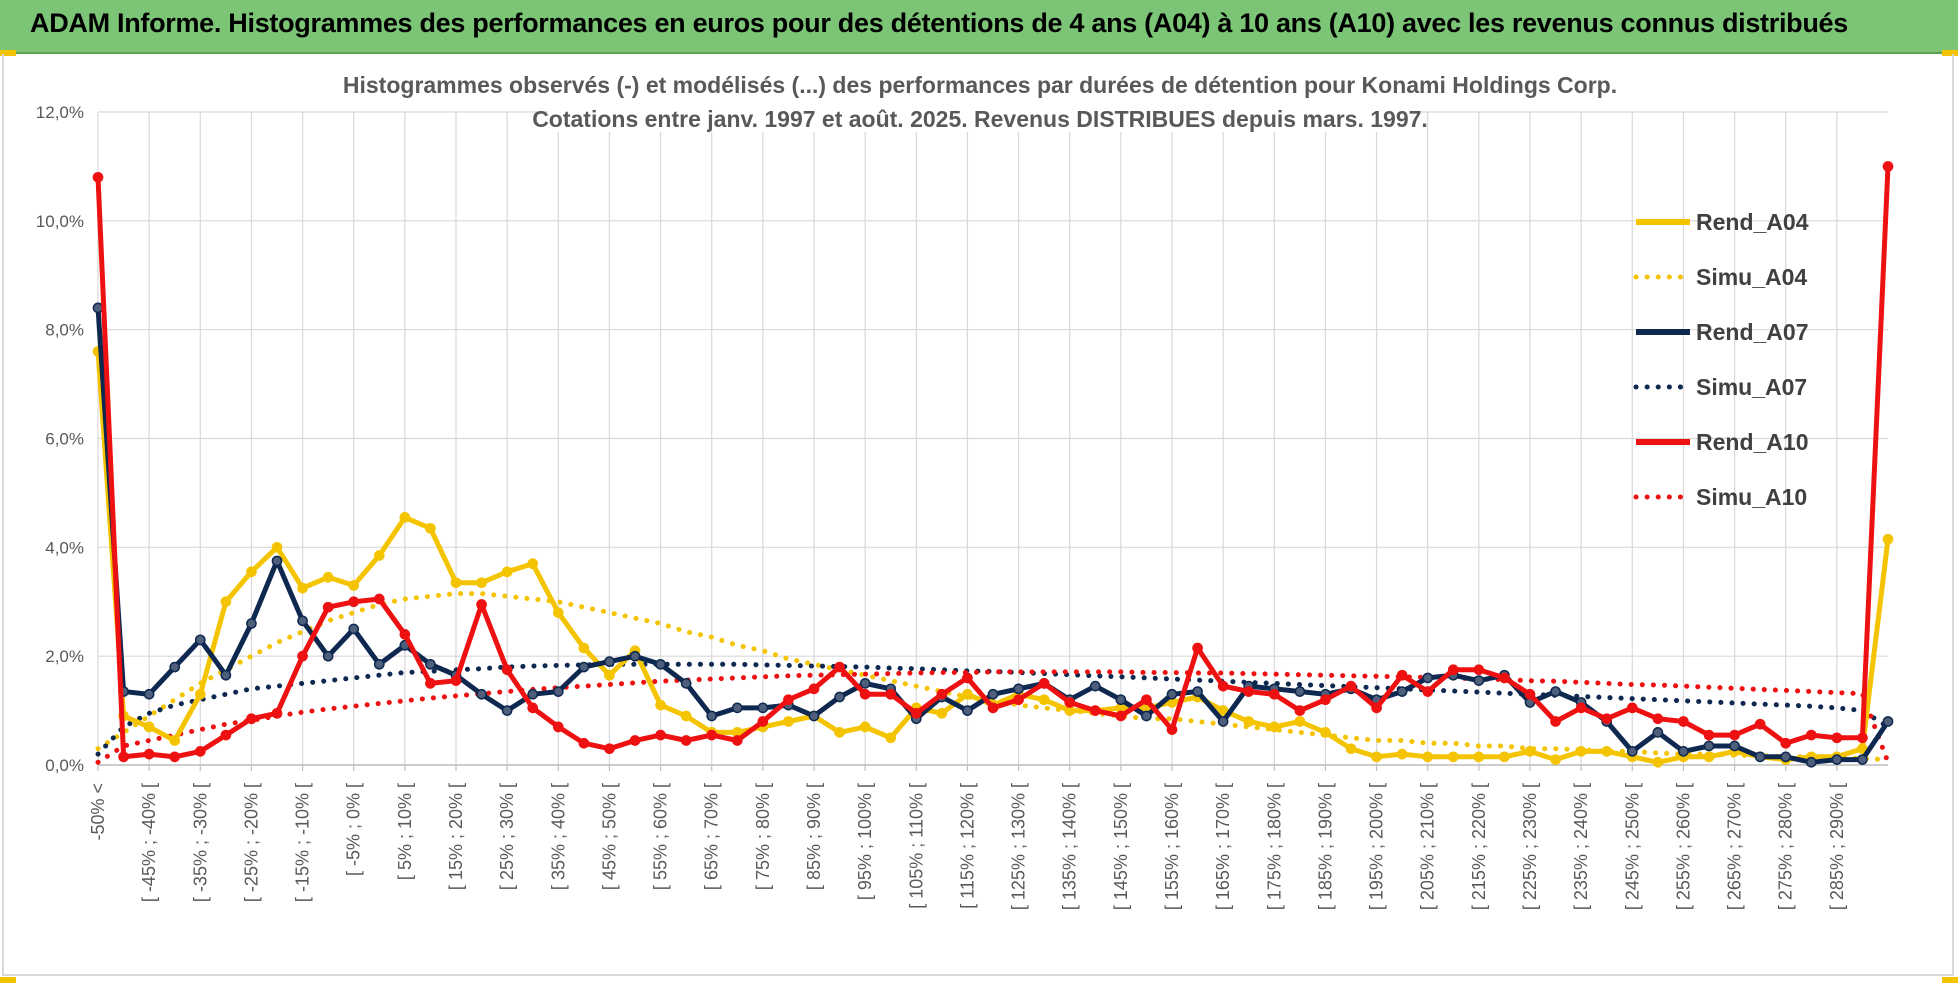 The image size is (1958, 983). Describe the element at coordinates (149, 842) in the screenshot. I see `x-tick-label: [ -45% ; -40% [` at that location.